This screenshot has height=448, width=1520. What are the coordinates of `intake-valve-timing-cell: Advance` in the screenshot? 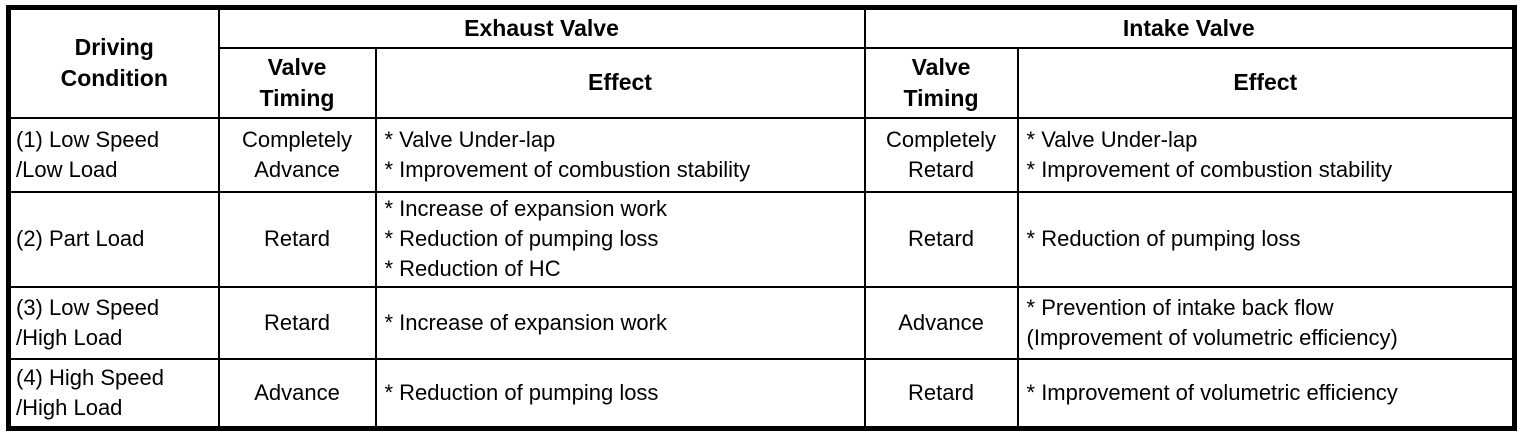 It's located at (941, 322).